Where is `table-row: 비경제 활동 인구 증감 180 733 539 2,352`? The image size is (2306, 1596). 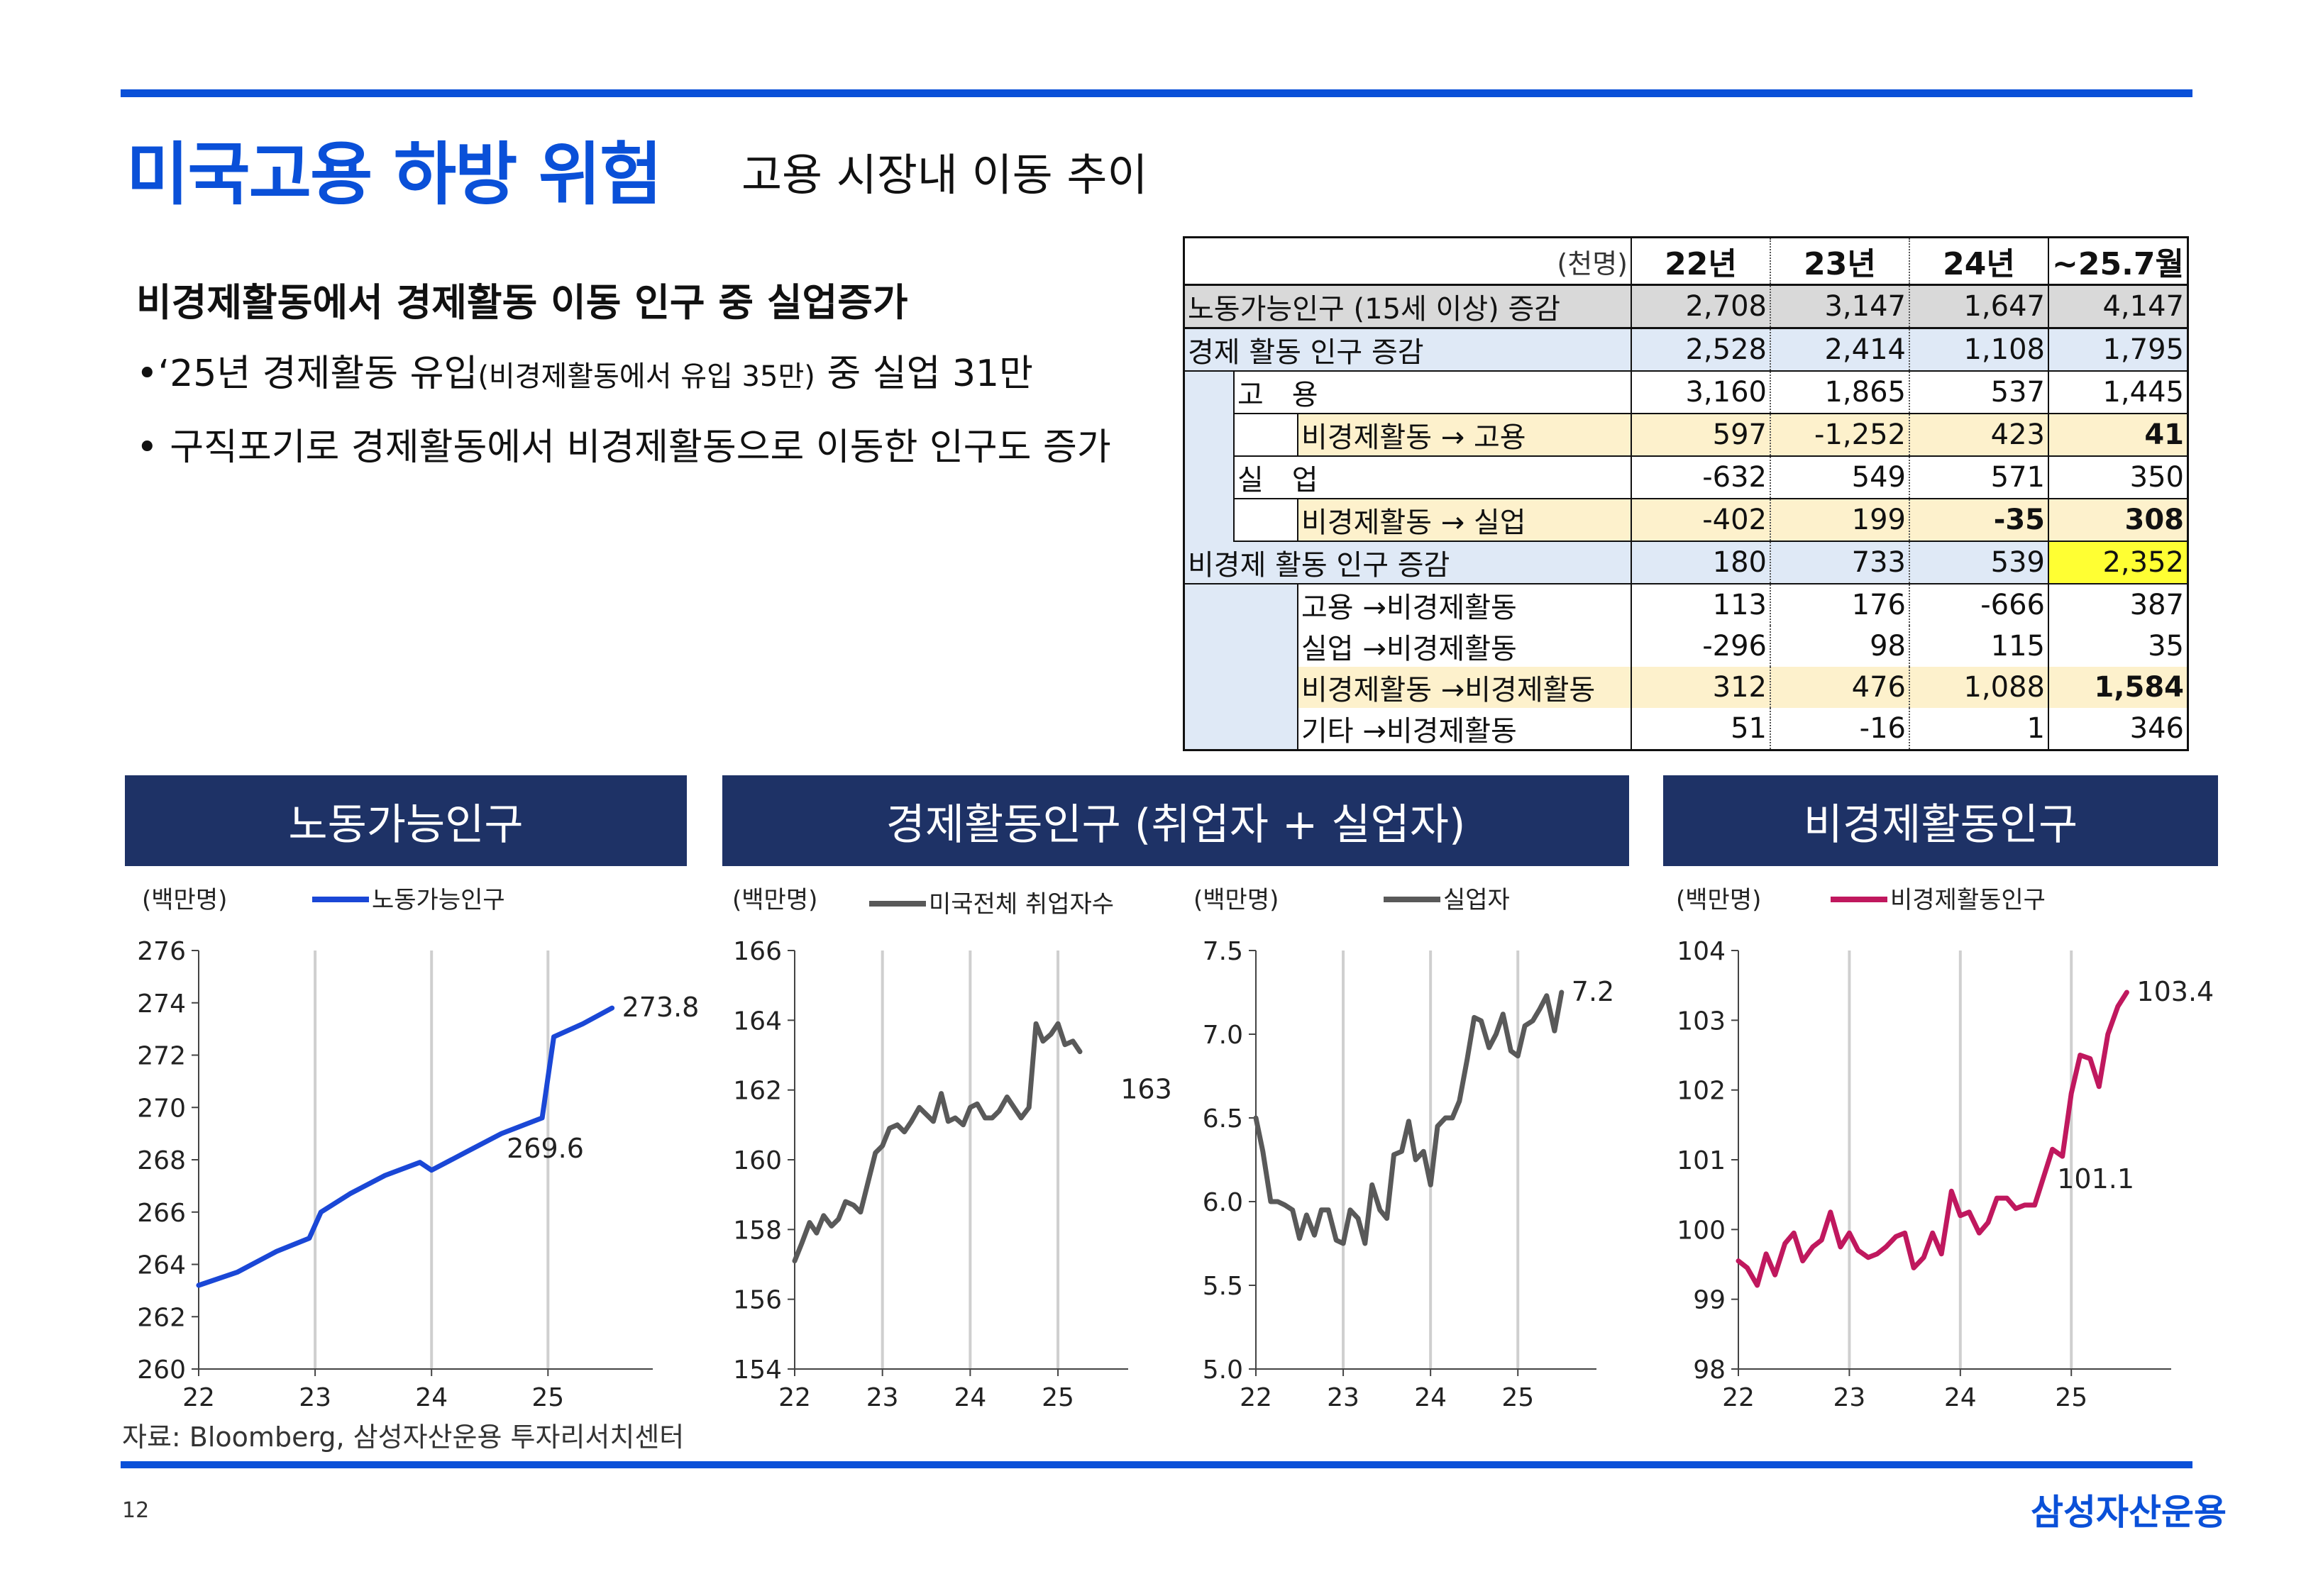 table-row: 비경제 활동 인구 증감 180 733 539 2,352 is located at coordinates (1686, 562).